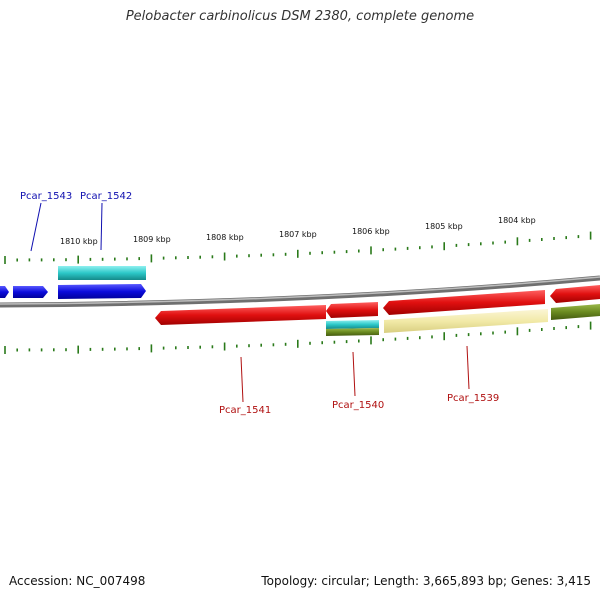  Describe the element at coordinates (466, 321) in the screenshot. I see `pale-feature` at that location.